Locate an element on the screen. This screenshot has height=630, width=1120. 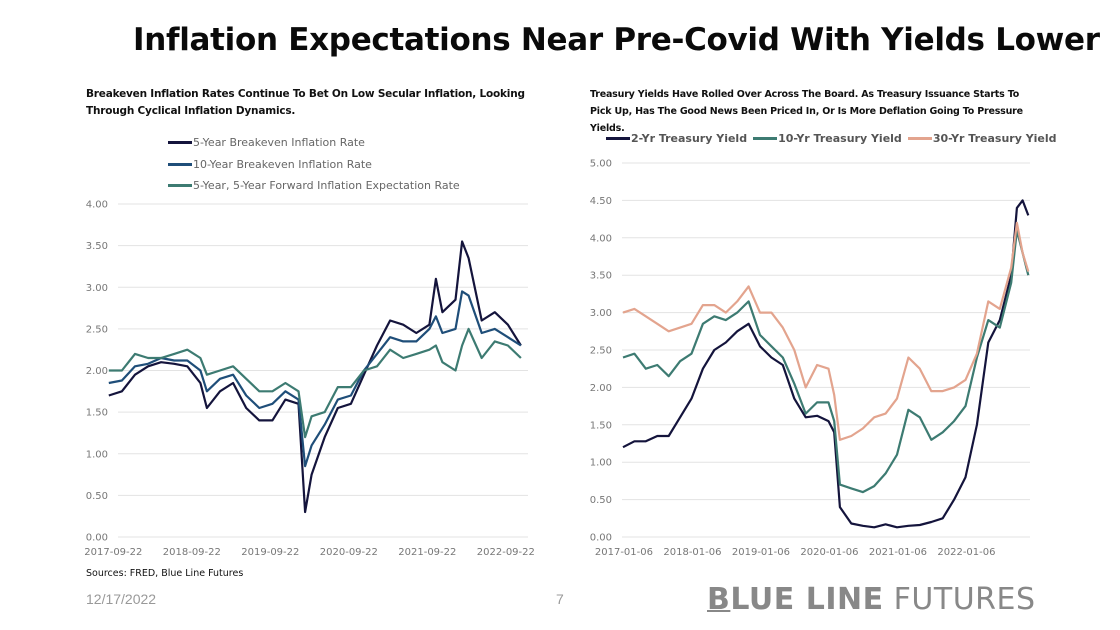
legend-item: 2-Yr Treasury Yield is located at coordinates (676, 138).